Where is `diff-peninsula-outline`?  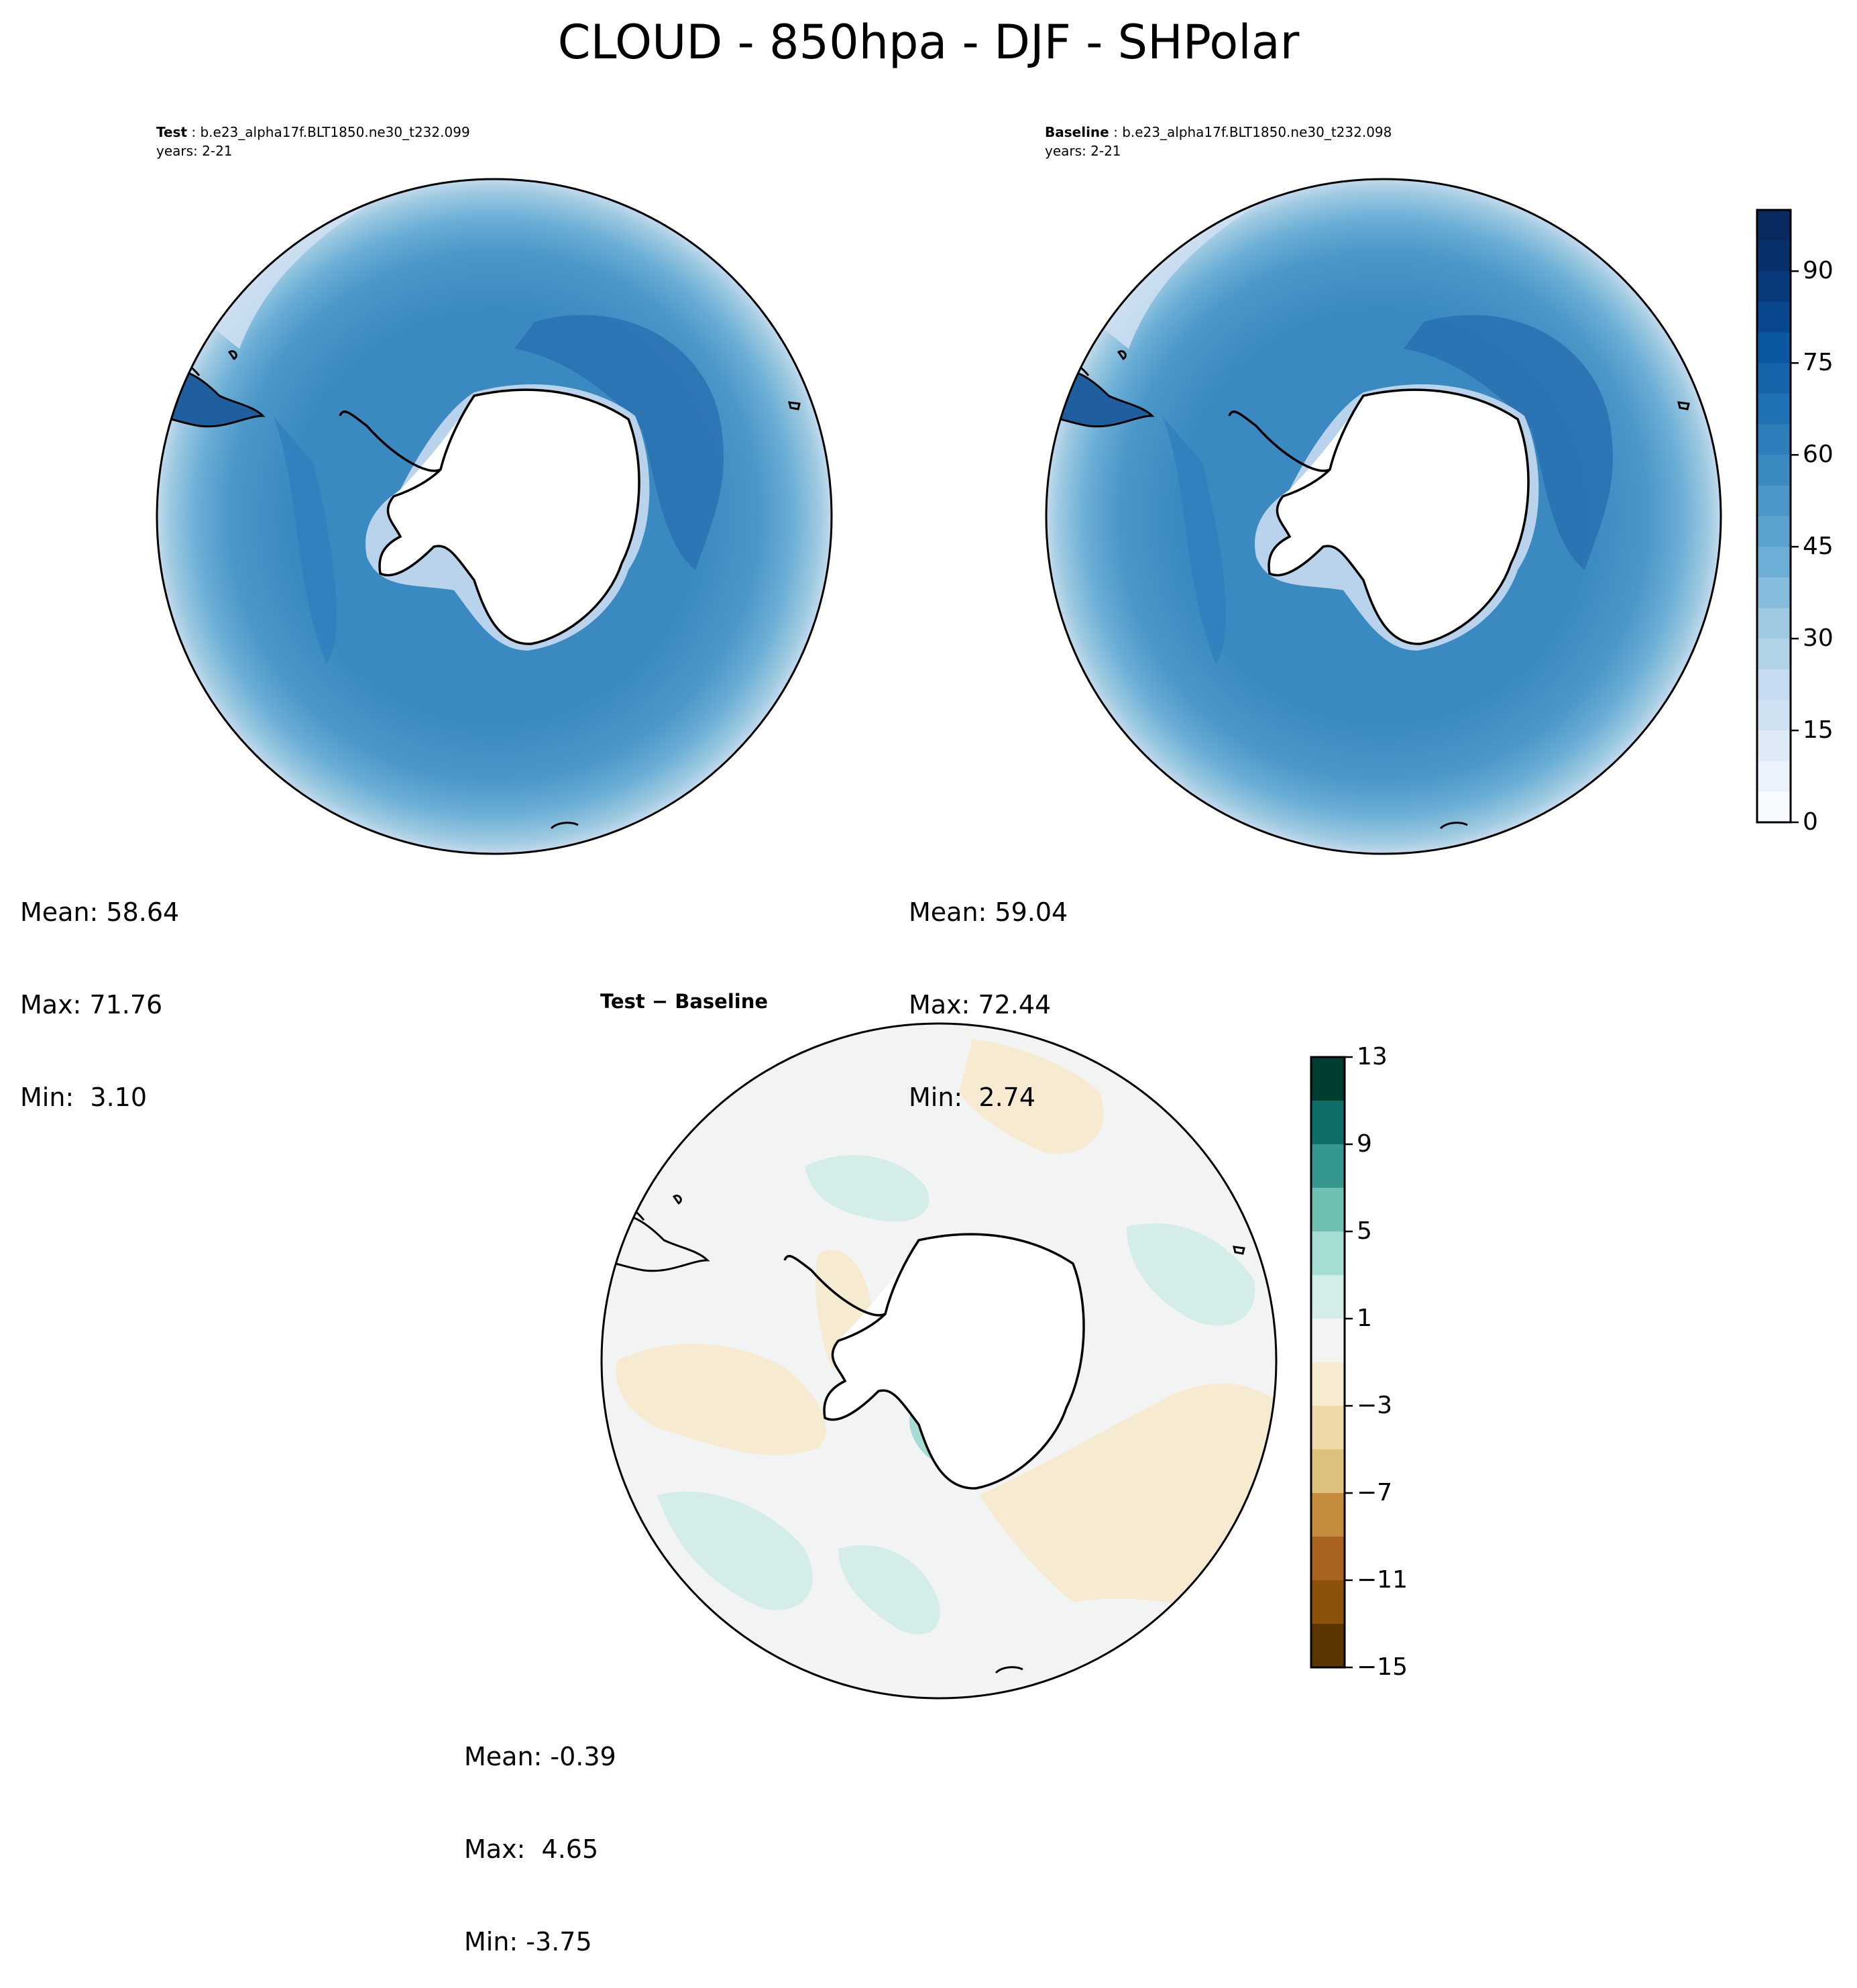 diff-peninsula-outline is located at coordinates (834, 1286).